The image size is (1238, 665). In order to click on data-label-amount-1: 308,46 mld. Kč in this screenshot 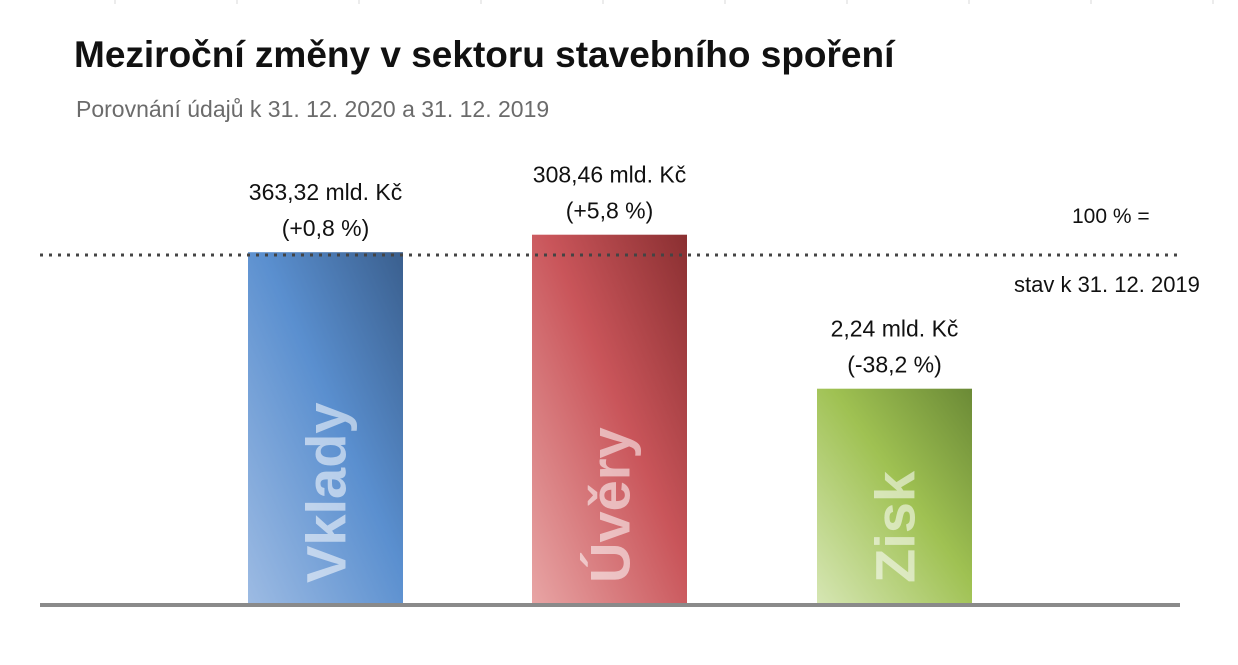, I will do `click(609, 175)`.